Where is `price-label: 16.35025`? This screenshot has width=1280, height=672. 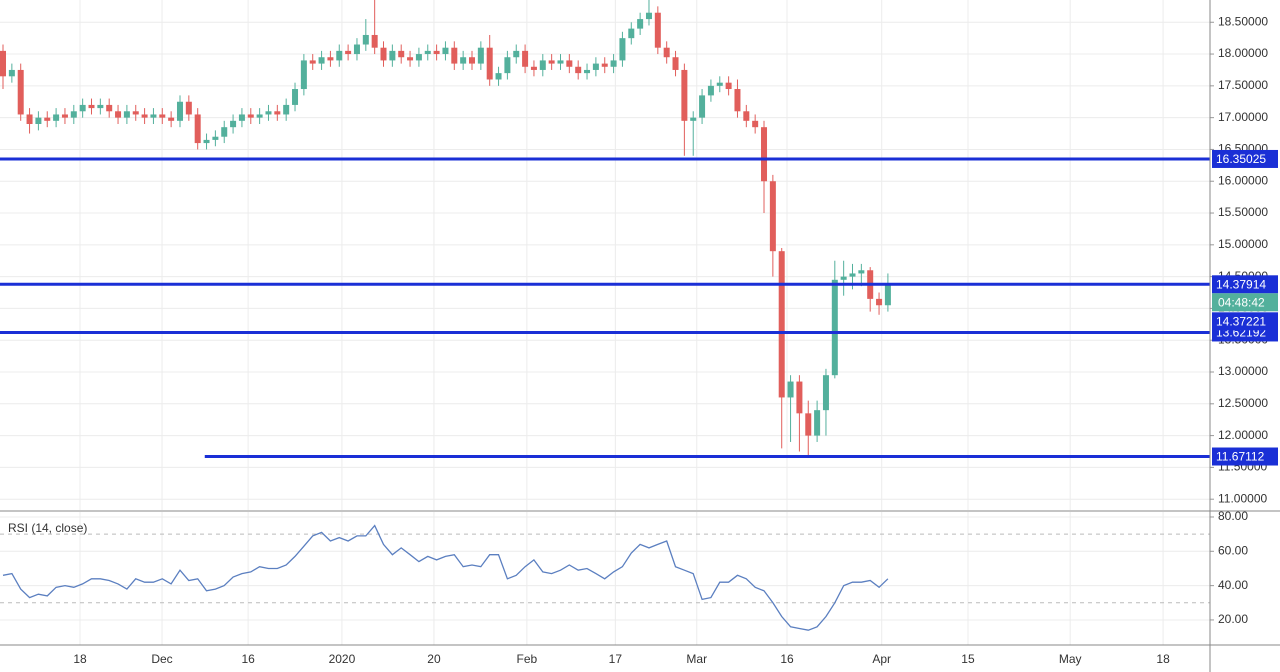 price-label: 16.35025 is located at coordinates (1241, 159).